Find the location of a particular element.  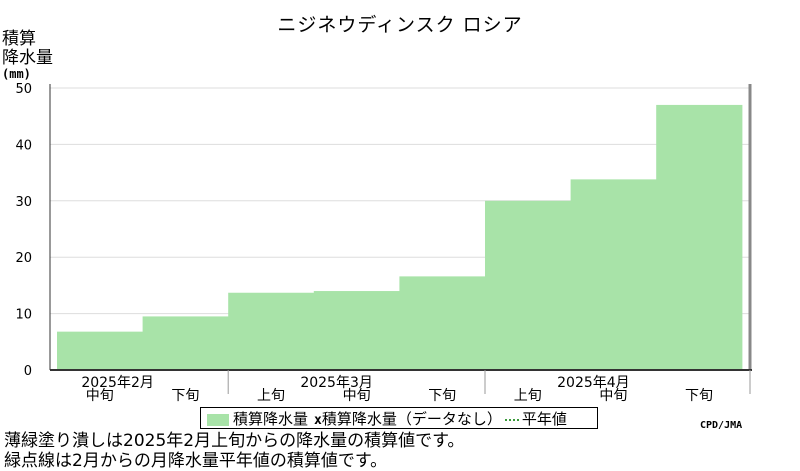

month-label: 2025年2月 is located at coordinates (117, 383).